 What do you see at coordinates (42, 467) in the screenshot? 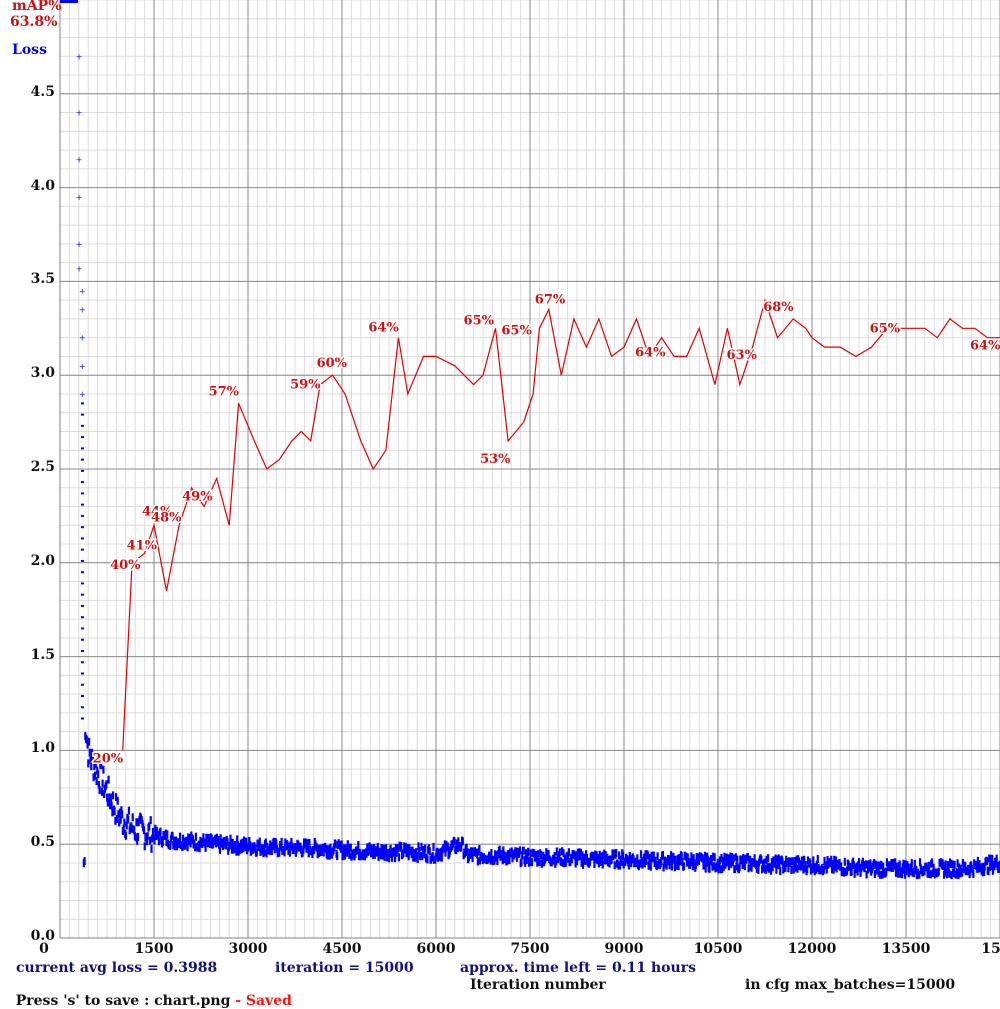
I see `y-tick-label: 2.5` at bounding box center [42, 467].